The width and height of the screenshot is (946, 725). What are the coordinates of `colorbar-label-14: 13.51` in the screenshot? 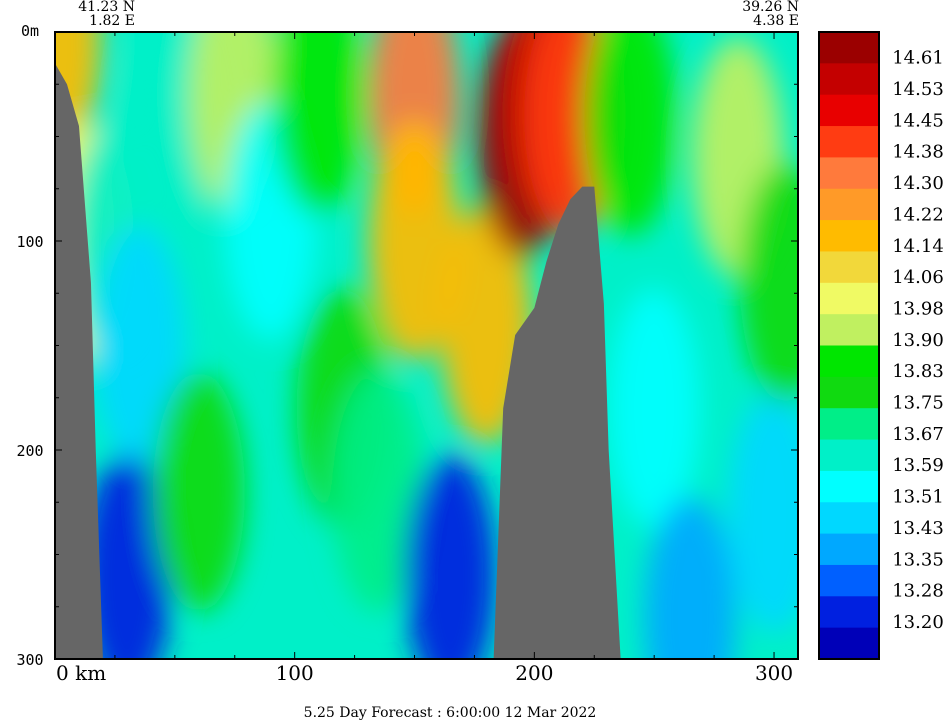 It's located at (918, 497).